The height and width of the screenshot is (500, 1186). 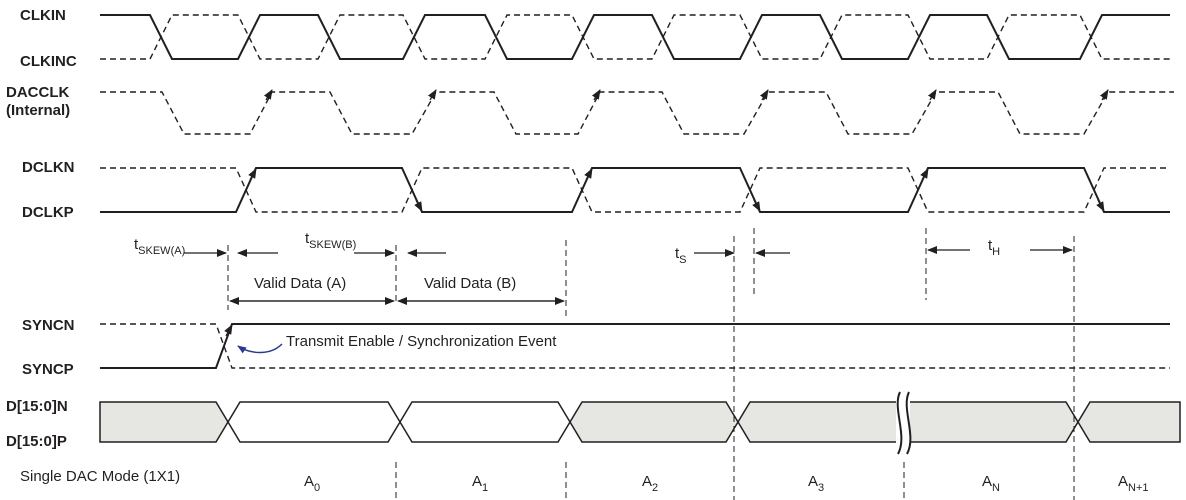 I want to click on syncn-label: SYNCN, so click(x=48, y=325).